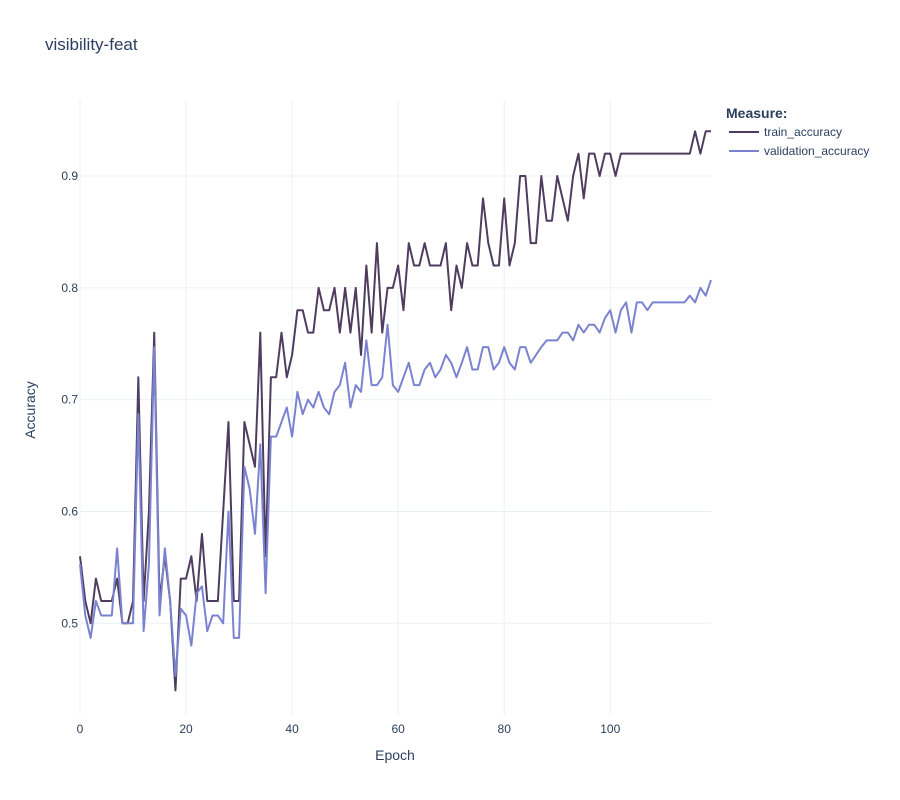 This screenshot has height=800, width=900. Describe the element at coordinates (610, 729) in the screenshot. I see `x-tick-label: 100` at that location.